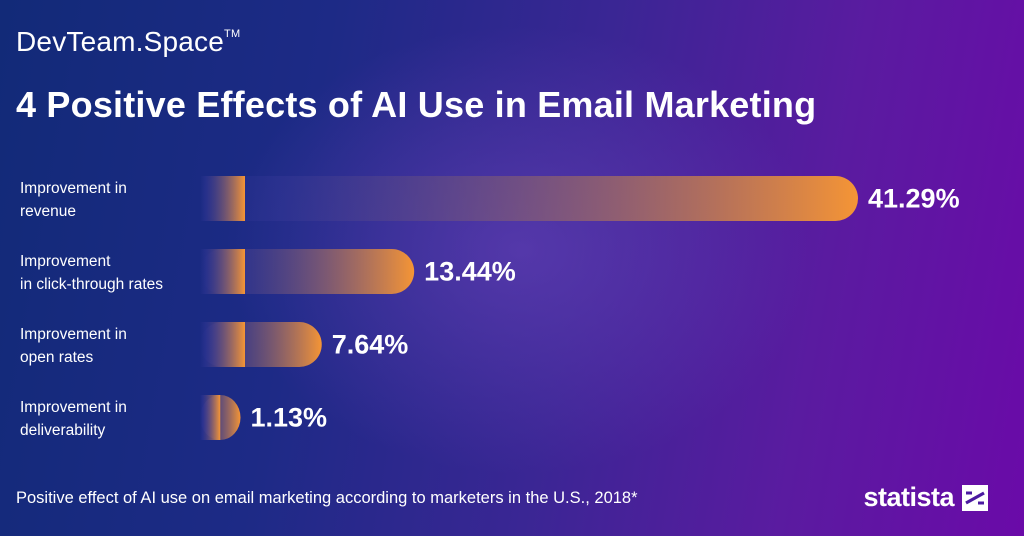 This screenshot has width=1024, height=536. What do you see at coordinates (222, 198) in the screenshot?
I see `bar-1-left-edge` at bounding box center [222, 198].